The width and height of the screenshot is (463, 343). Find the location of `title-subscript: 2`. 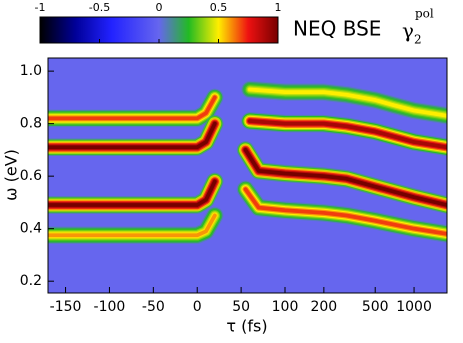

title-subscript: 2 is located at coordinates (418, 40).